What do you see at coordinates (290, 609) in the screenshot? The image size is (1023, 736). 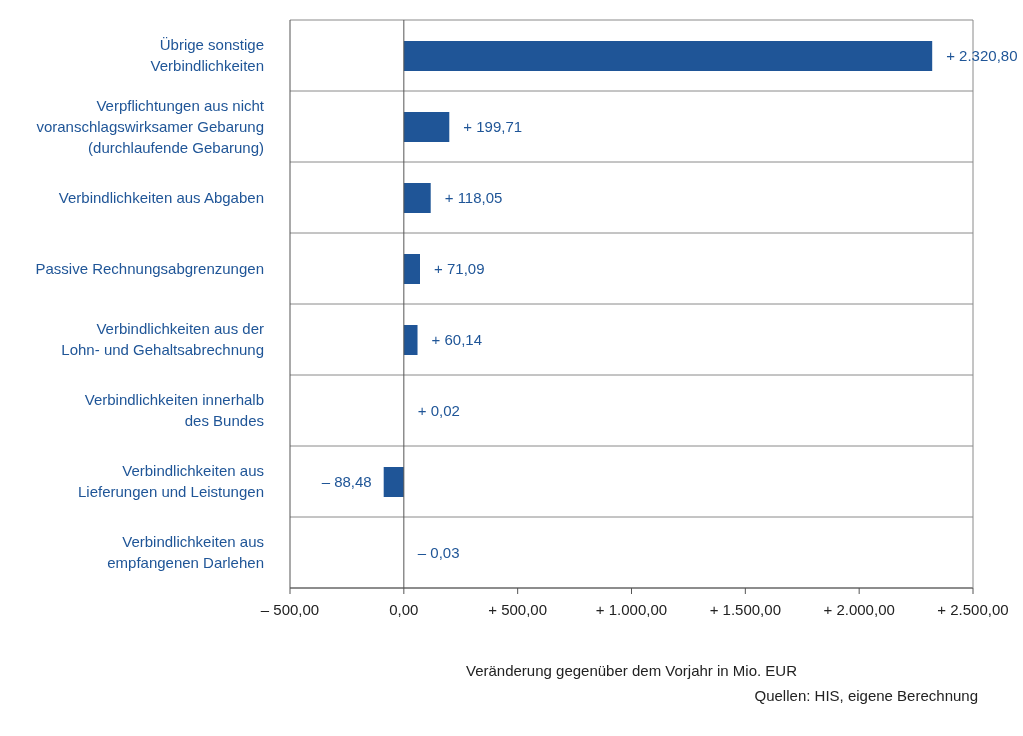 I see `x-tick-label: – 500,00` at bounding box center [290, 609].